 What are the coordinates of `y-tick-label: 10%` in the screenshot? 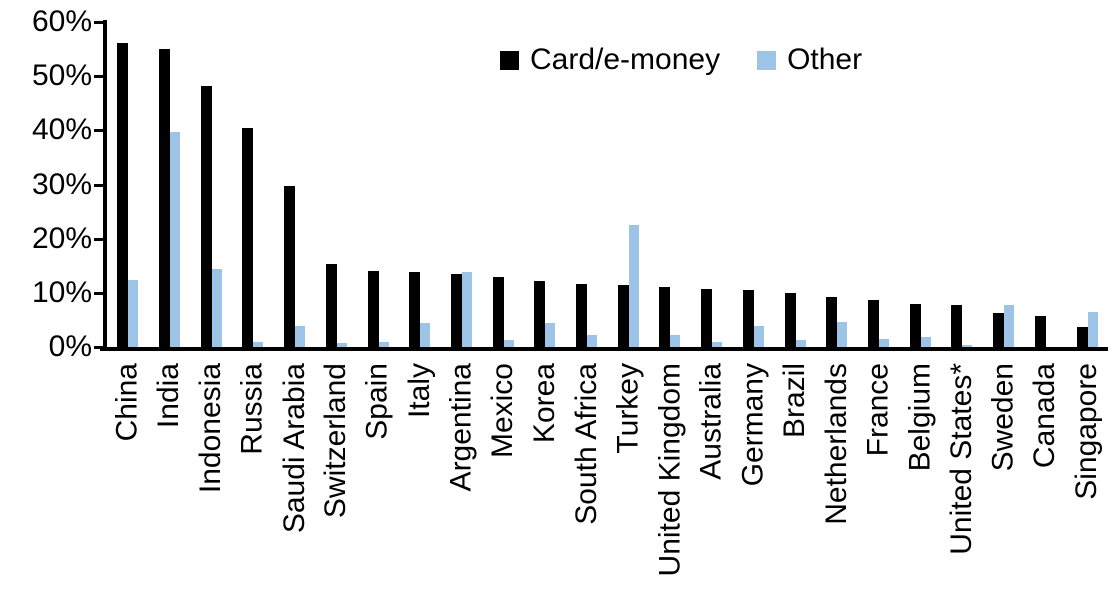 It's located at (61, 292).